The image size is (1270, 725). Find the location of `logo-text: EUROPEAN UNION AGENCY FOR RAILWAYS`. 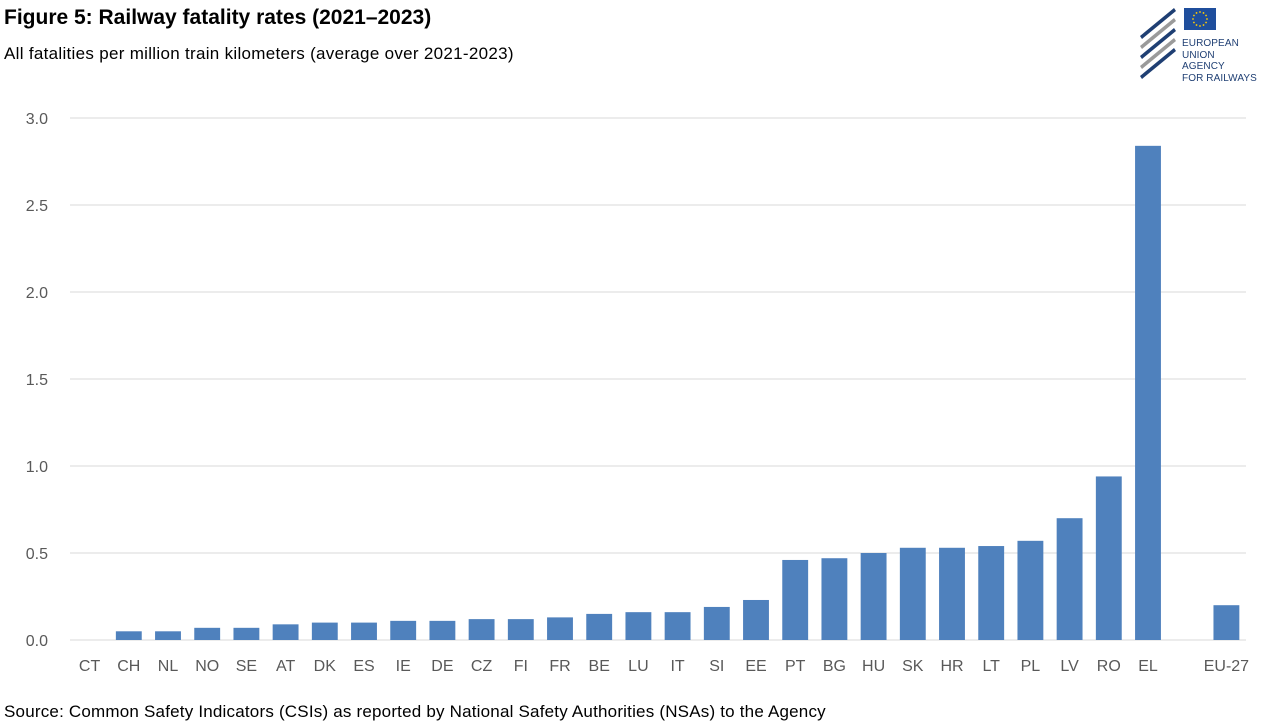

logo-text: EUROPEAN UNION AGENCY FOR RAILWAYS is located at coordinates (1219, 61).